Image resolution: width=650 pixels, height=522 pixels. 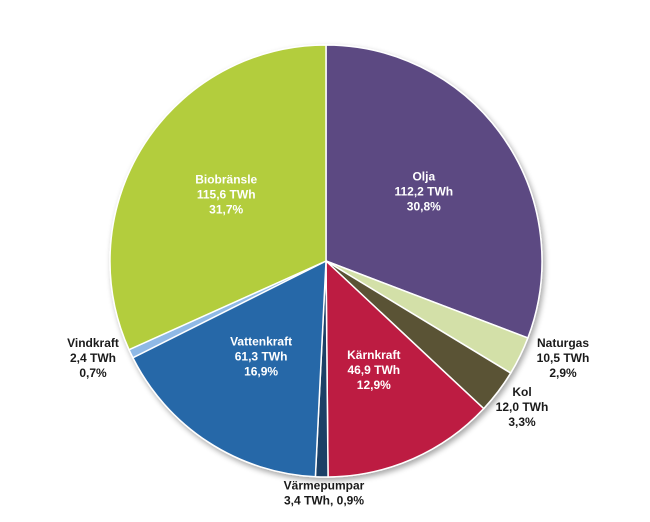 I want to click on slice-percent: 30,8%, so click(x=424, y=207).